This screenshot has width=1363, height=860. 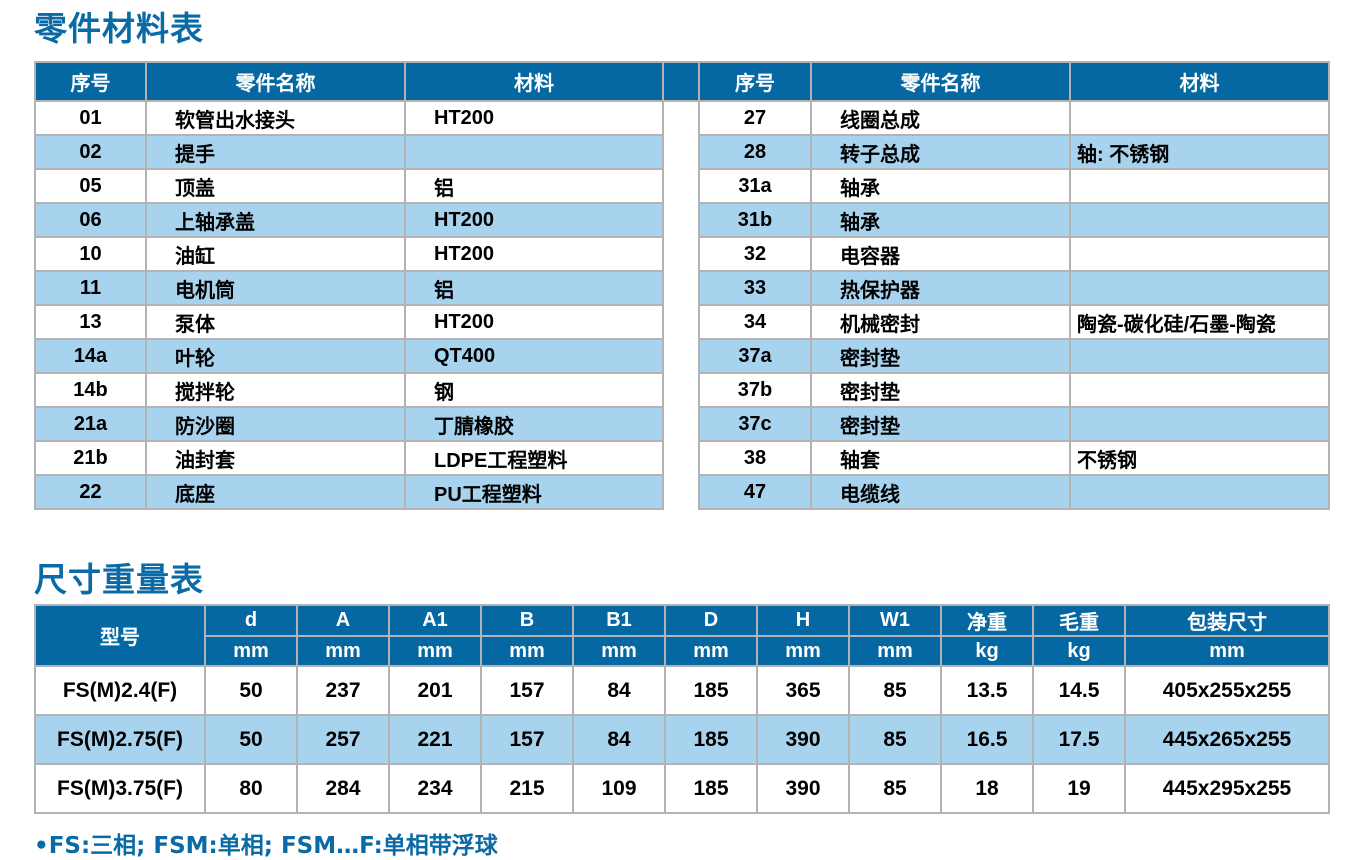 I want to click on part-name: 搅拌轮, so click(x=275, y=390).